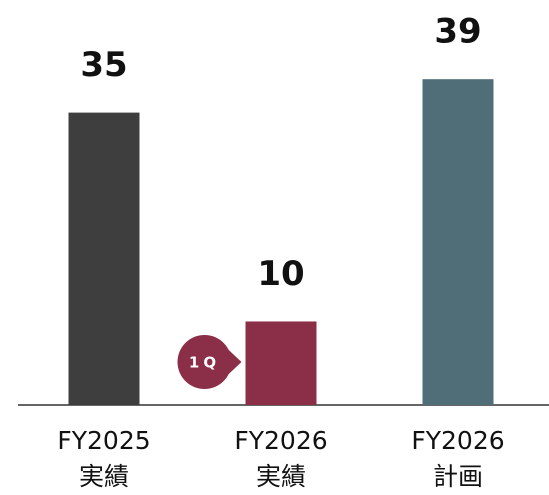  I want to click on data-label: 10, so click(280, 274).